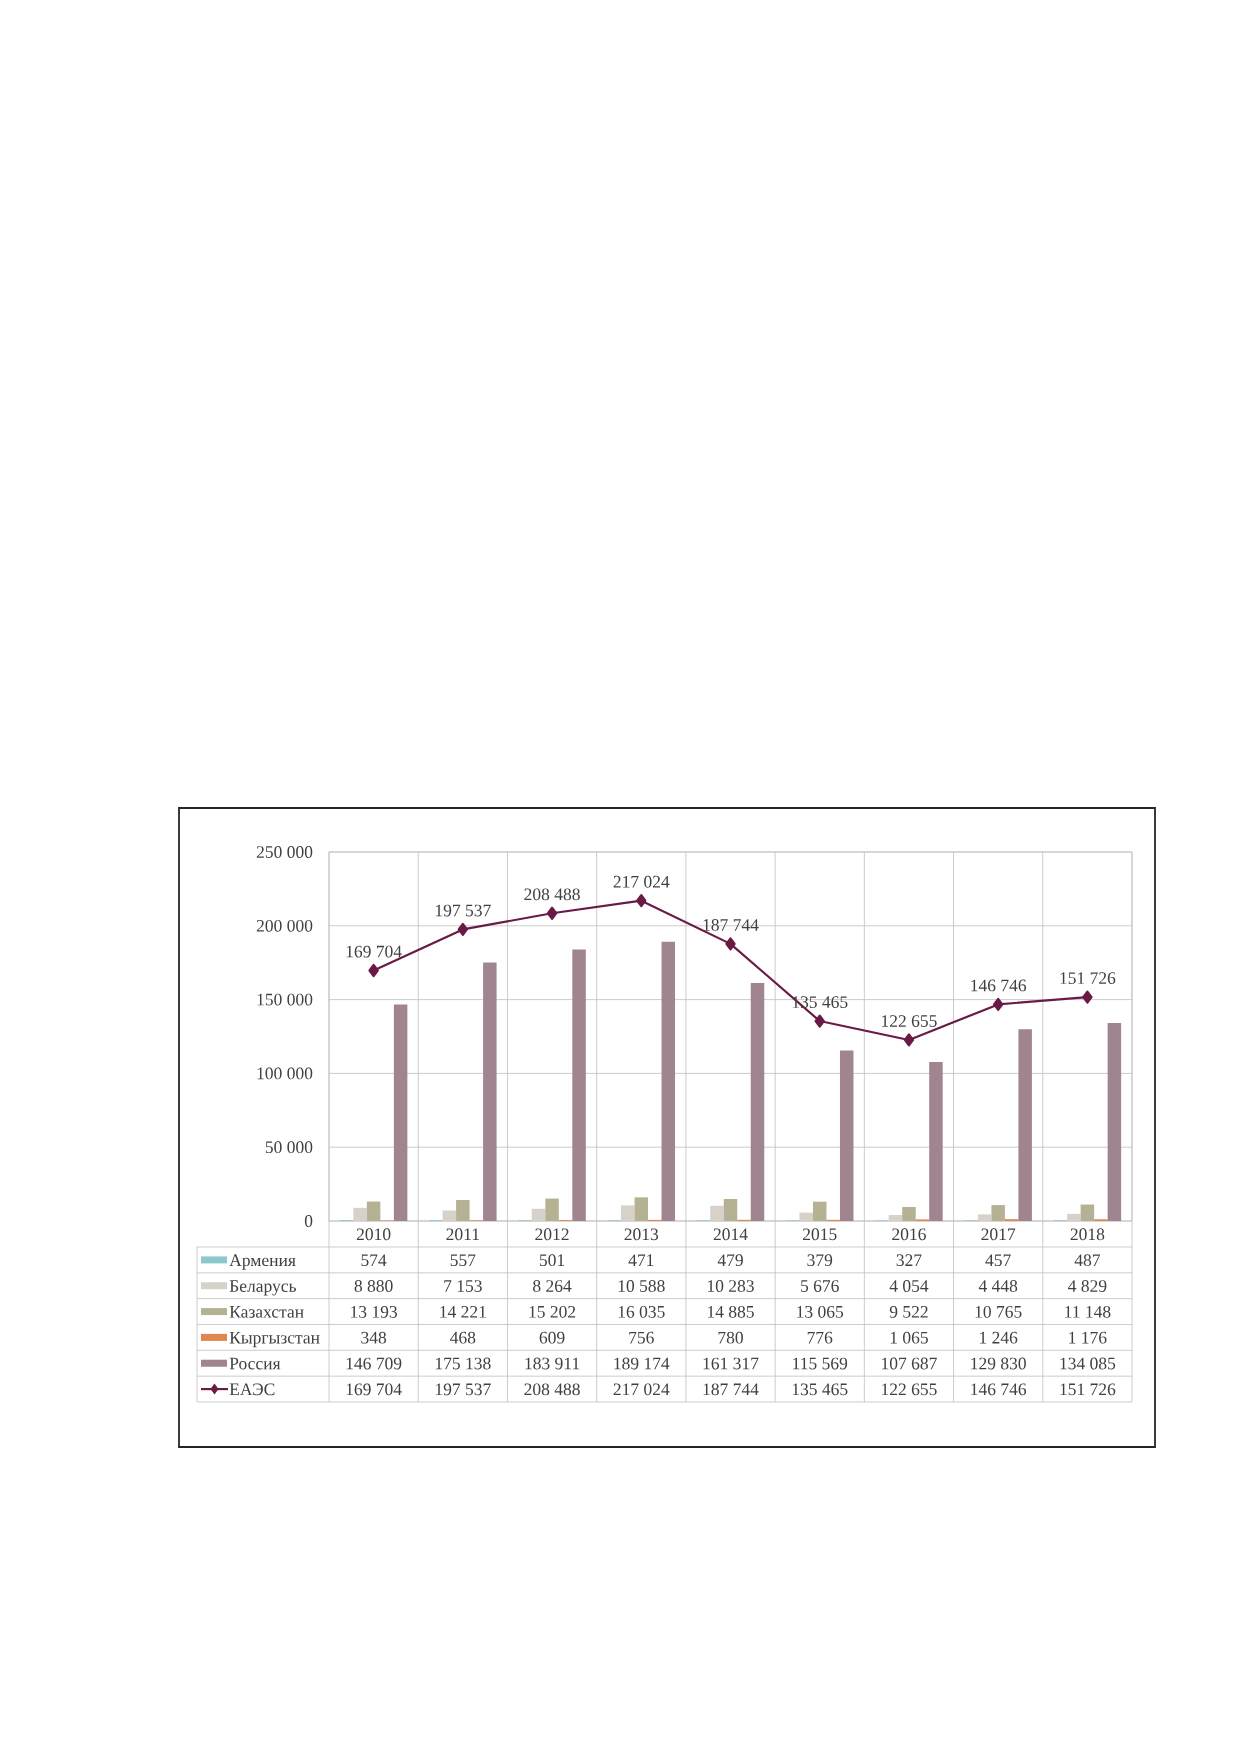  Describe the element at coordinates (374, 1389) in the screenshot. I see `data-label: 169 704` at that location.